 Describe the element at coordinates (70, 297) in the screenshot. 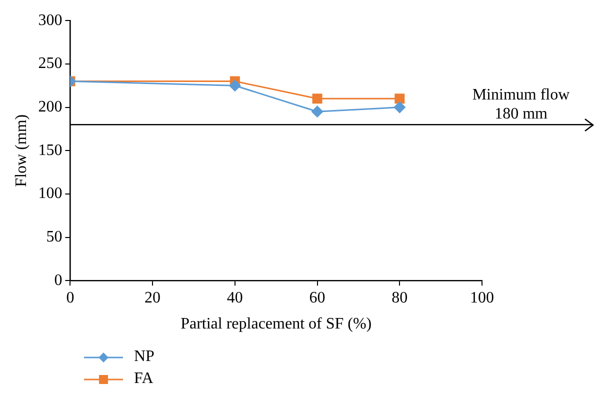

I see `x-tick-label: 0` at that location.